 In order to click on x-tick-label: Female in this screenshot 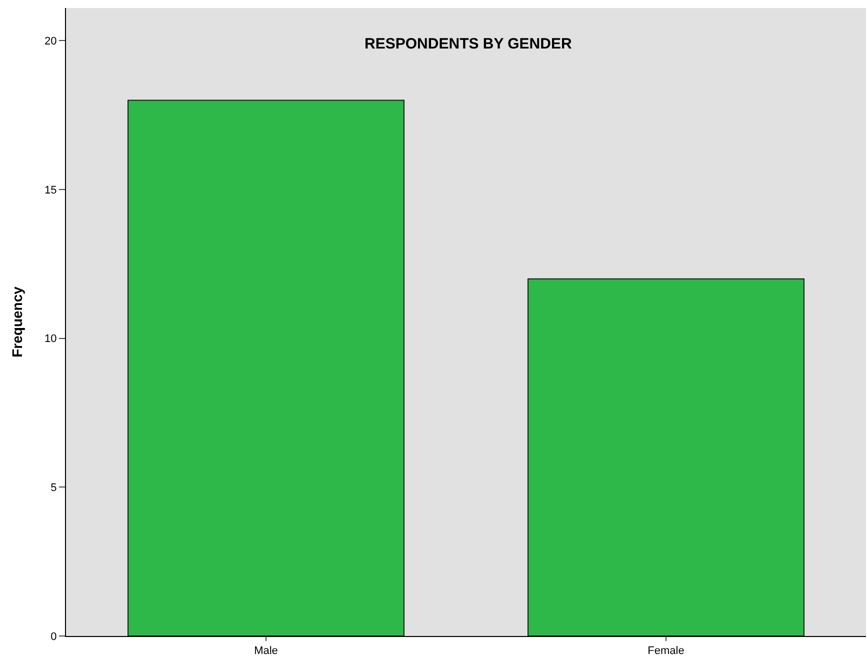, I will do `click(666, 651)`.